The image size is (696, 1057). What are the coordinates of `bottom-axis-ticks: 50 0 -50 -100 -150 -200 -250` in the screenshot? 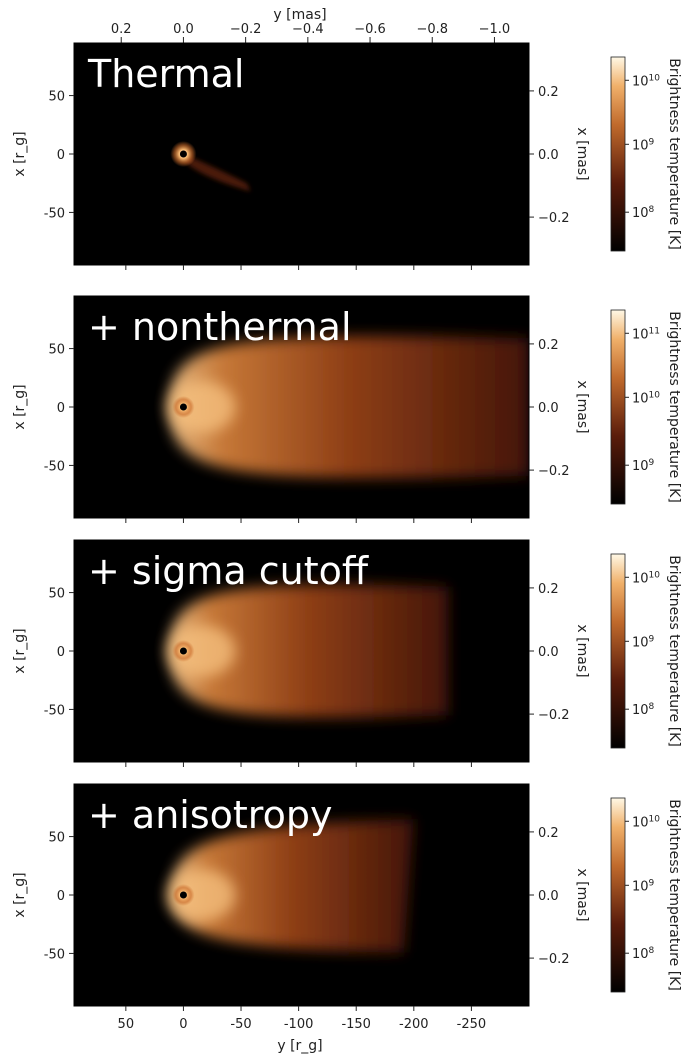 It's located at (302, 1024).